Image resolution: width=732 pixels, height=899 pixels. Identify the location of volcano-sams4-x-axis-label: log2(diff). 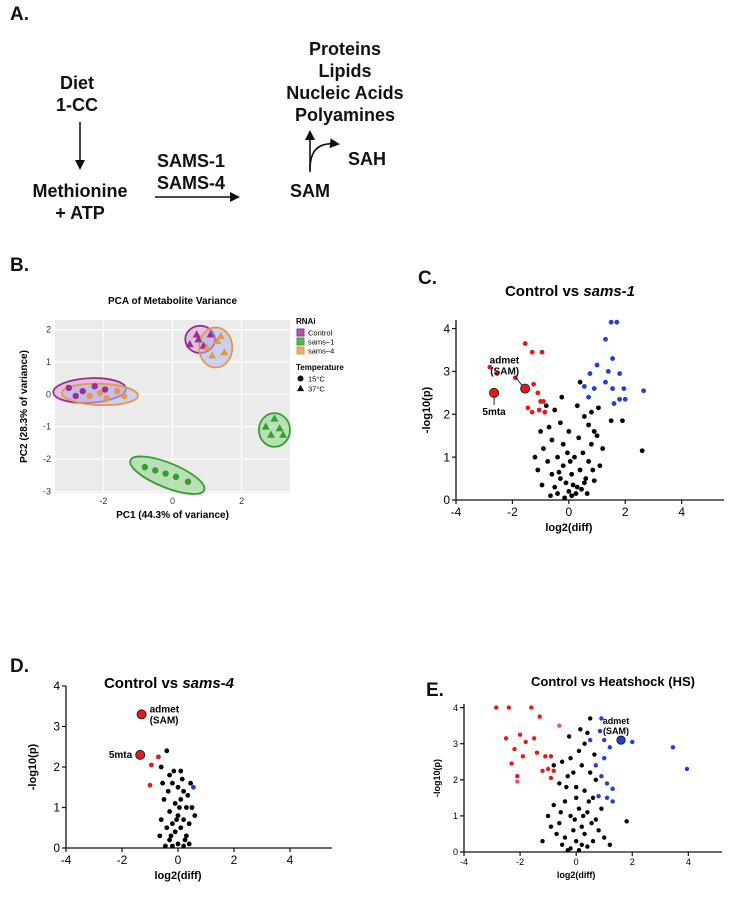
(177, 876).